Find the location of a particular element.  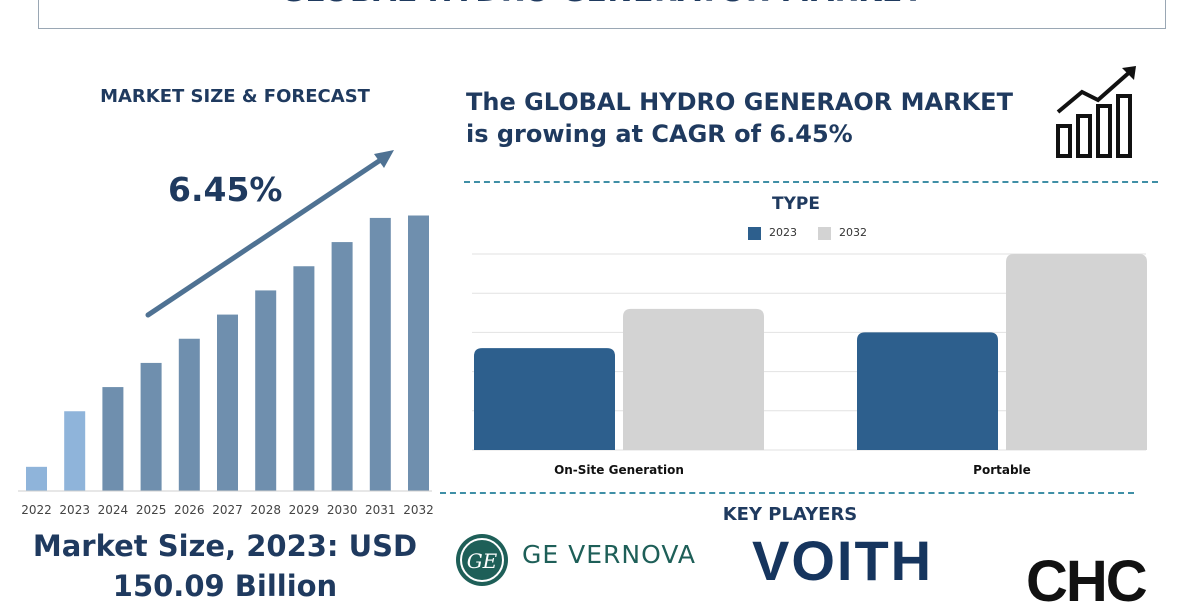

x-tick-2028: 2028 is located at coordinates (265, 510).